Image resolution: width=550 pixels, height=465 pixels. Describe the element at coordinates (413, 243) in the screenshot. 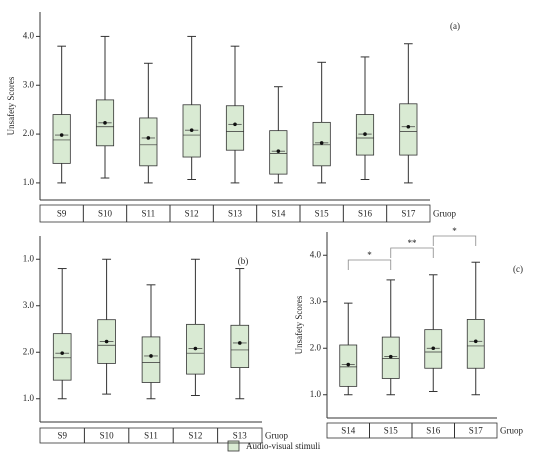

I see `significance-label: **` at that location.